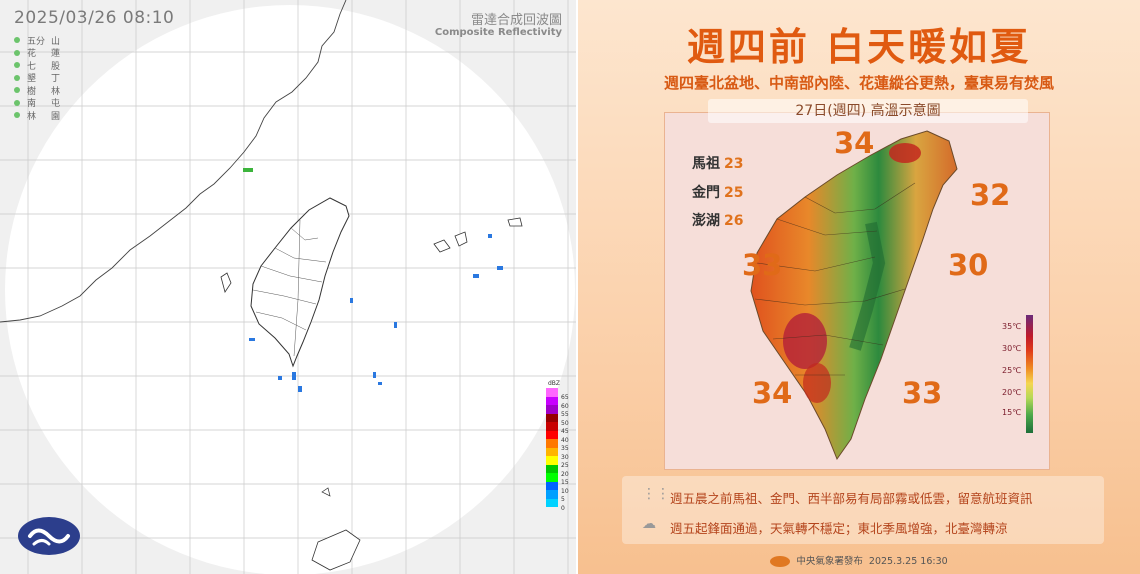  Describe the element at coordinates (59, 116) in the screenshot. I see `station-char: 園` at that location.